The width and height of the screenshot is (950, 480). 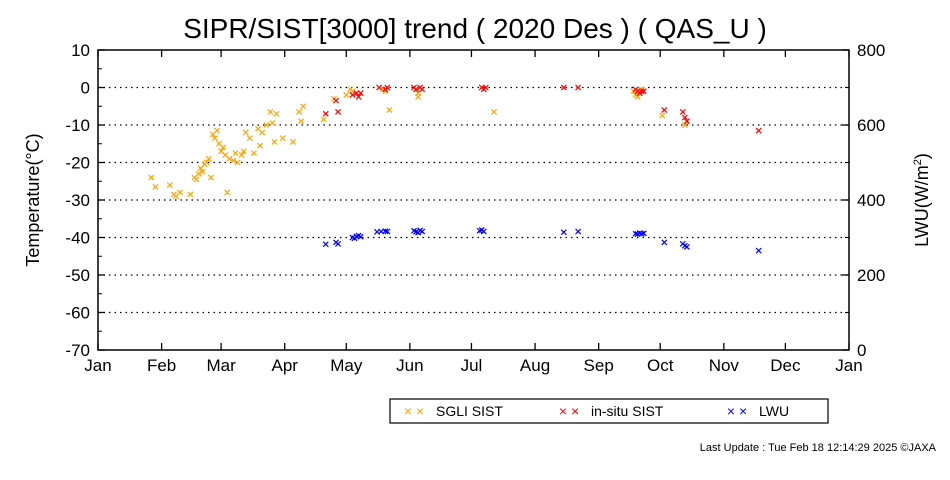 What do you see at coordinates (472, 365) in the screenshot?
I see `x-tick-label: Jul` at bounding box center [472, 365].